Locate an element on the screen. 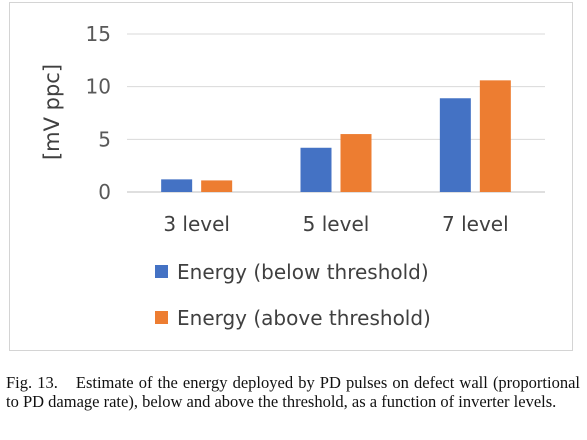  y-axis-label: [mV ppc] is located at coordinates (52, 112).